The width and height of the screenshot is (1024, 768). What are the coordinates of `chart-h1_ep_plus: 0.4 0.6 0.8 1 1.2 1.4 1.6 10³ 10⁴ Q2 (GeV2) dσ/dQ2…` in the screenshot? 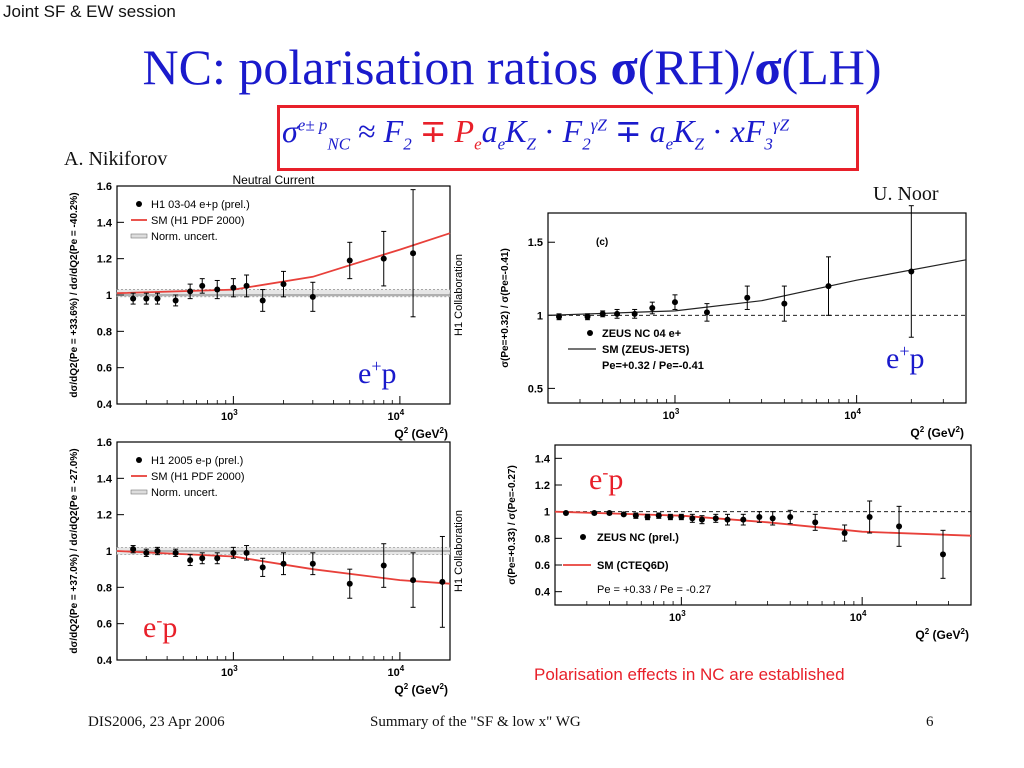 It's located at (267, 307).